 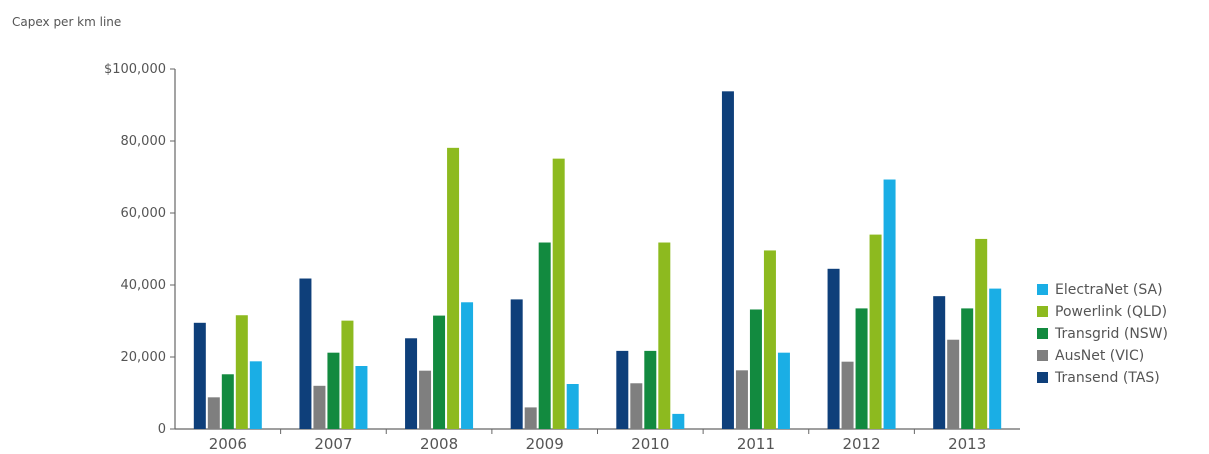 What do you see at coordinates (227, 401) in the screenshot?
I see `bar-transgrid-nsw-2006` at bounding box center [227, 401].